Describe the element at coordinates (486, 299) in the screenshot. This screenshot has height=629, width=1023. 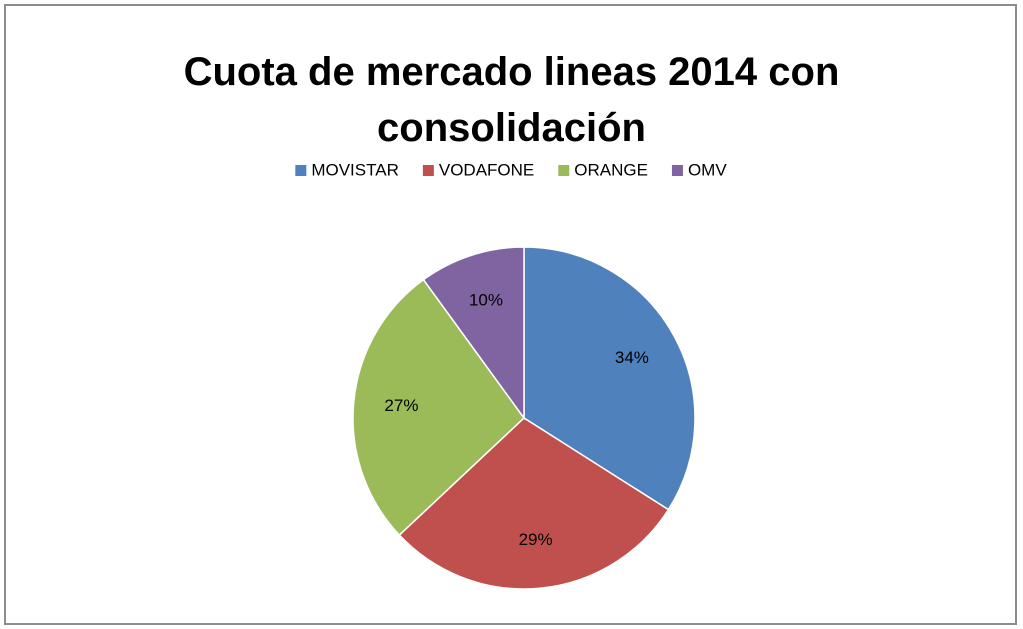
I see `data-label: 10%` at that location.